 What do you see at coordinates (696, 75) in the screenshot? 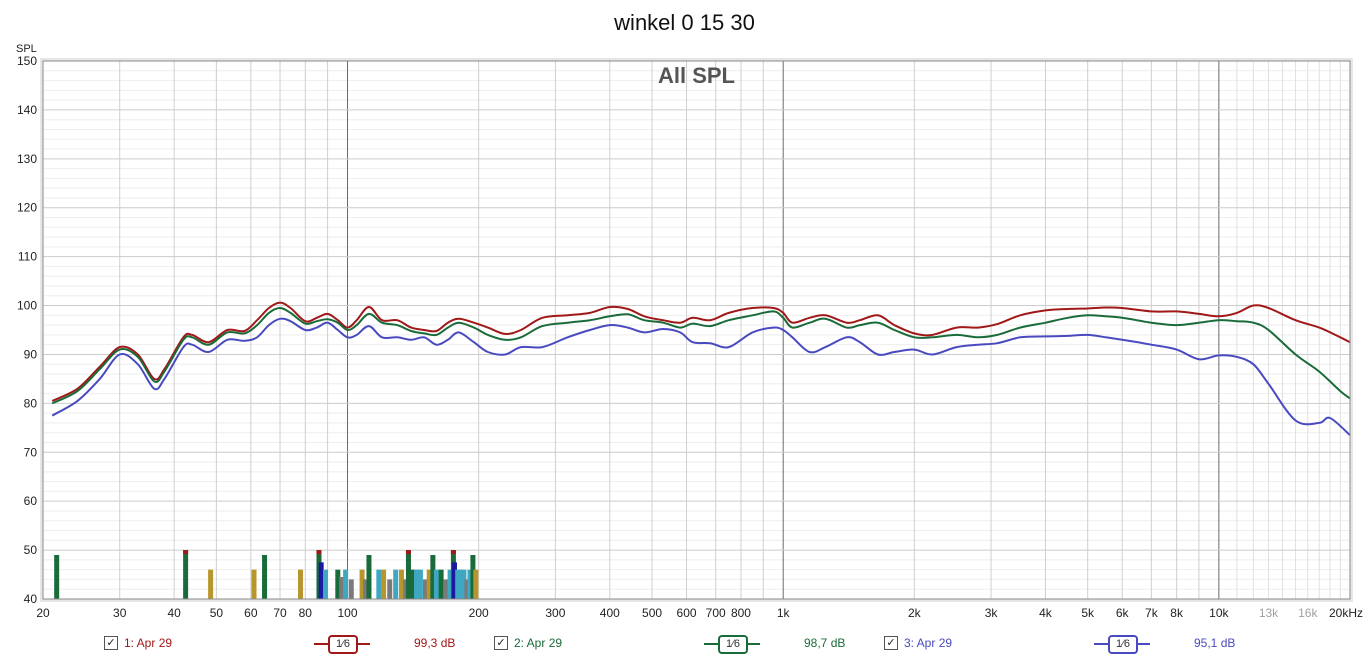
I see `plot-inner-label: All SPL` at bounding box center [696, 75].